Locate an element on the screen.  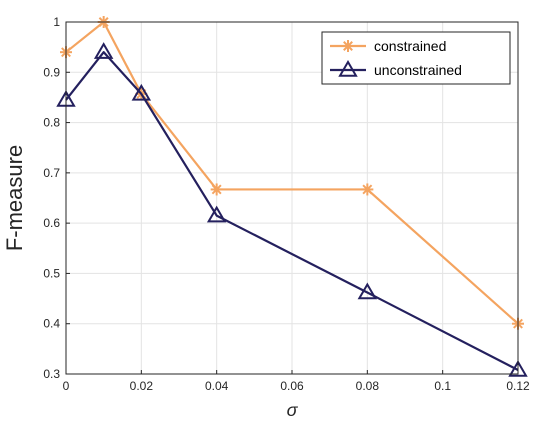
legend-marker-constrained is located at coordinates (348, 46).